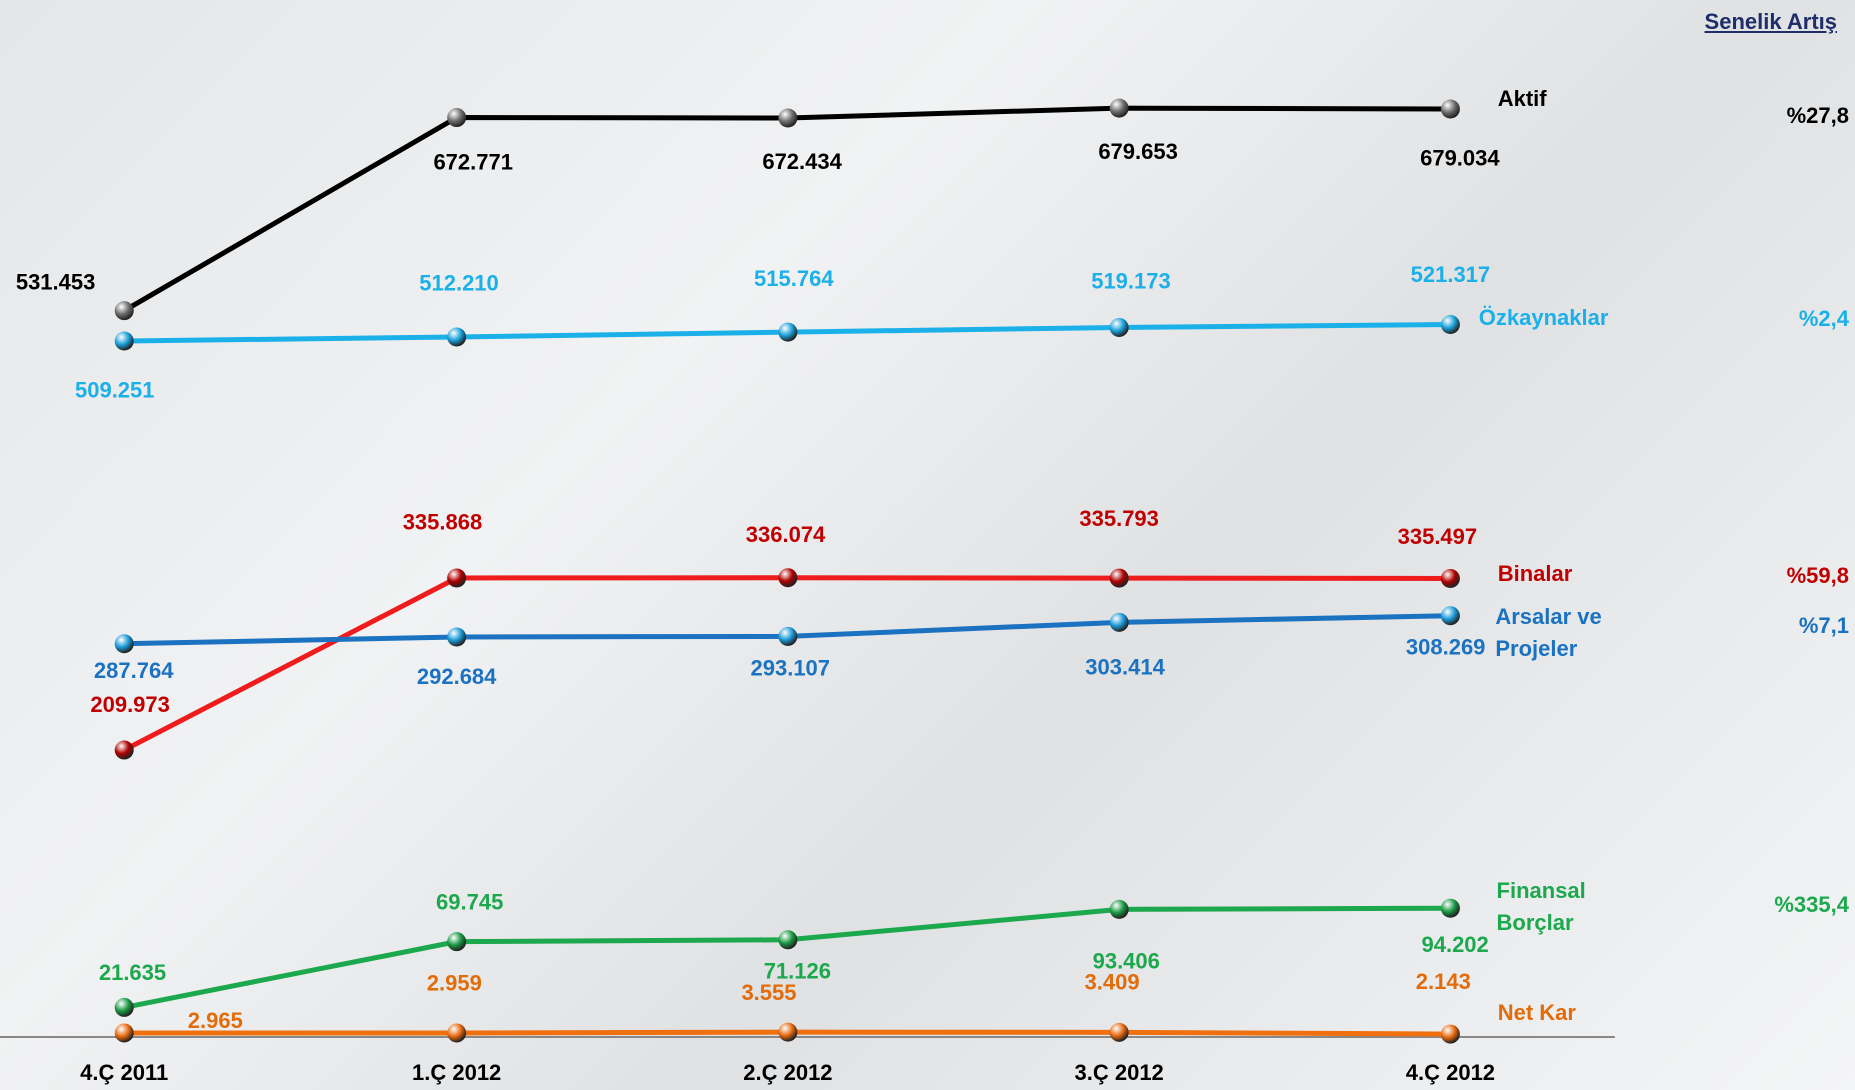 This screenshot has width=1855, height=1090. I want to click on legend-entry: Binalar, so click(1535, 574).